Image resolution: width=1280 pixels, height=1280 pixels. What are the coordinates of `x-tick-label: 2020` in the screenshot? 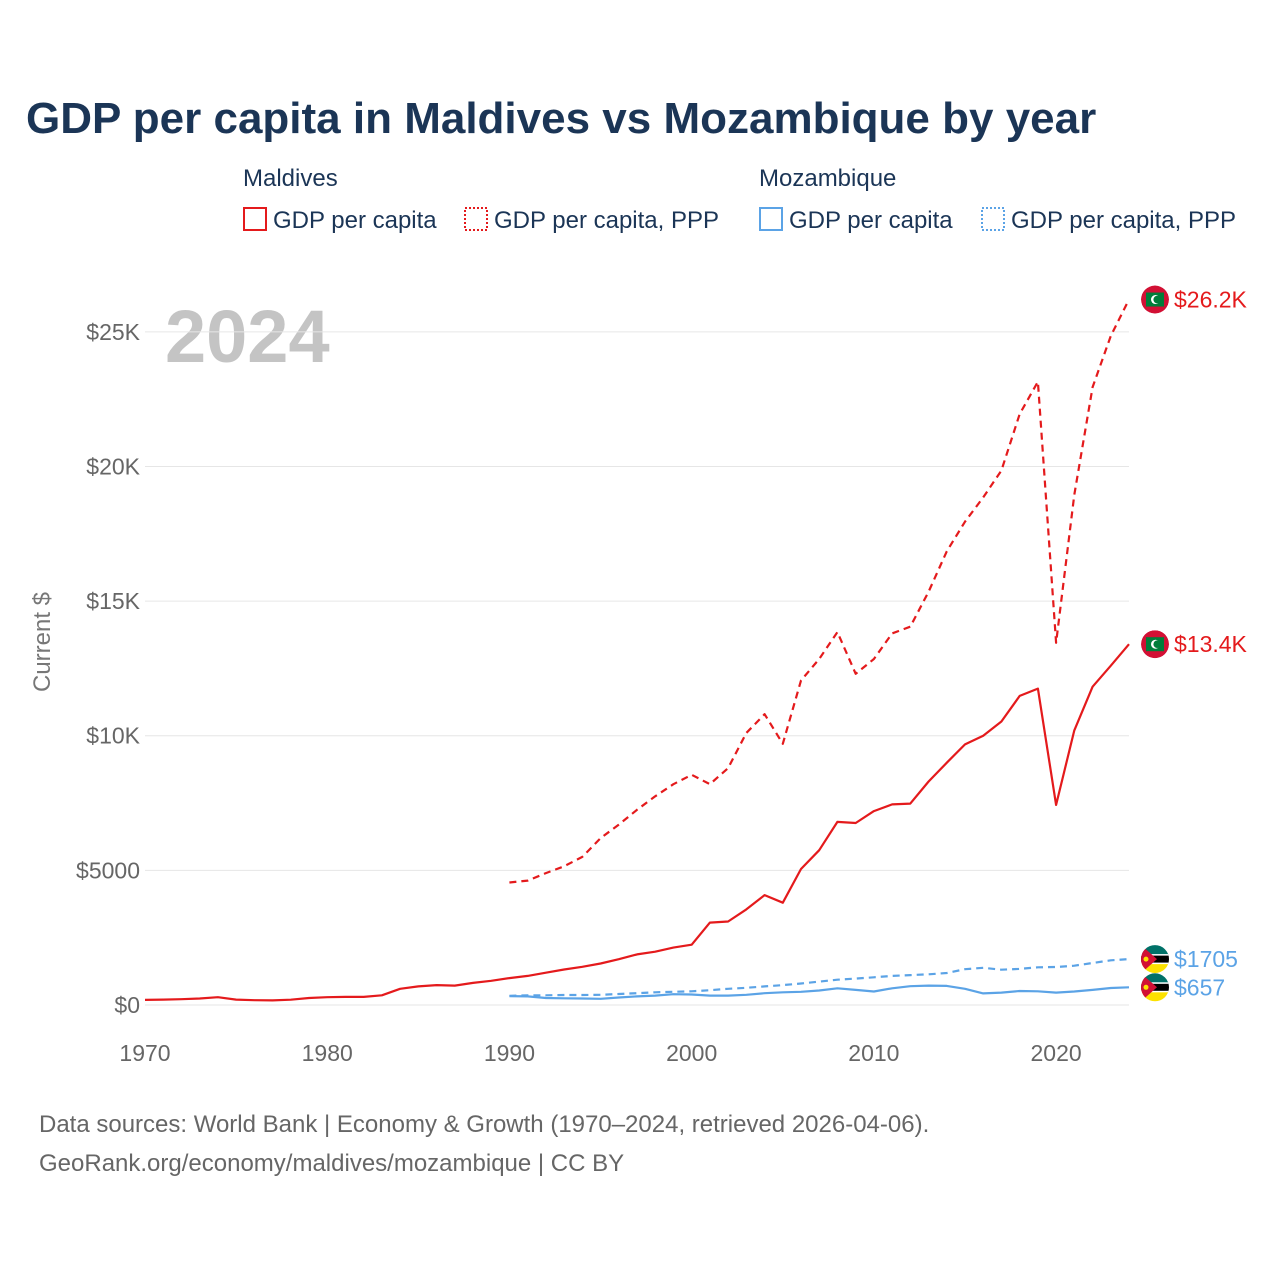 It's located at (1056, 1053).